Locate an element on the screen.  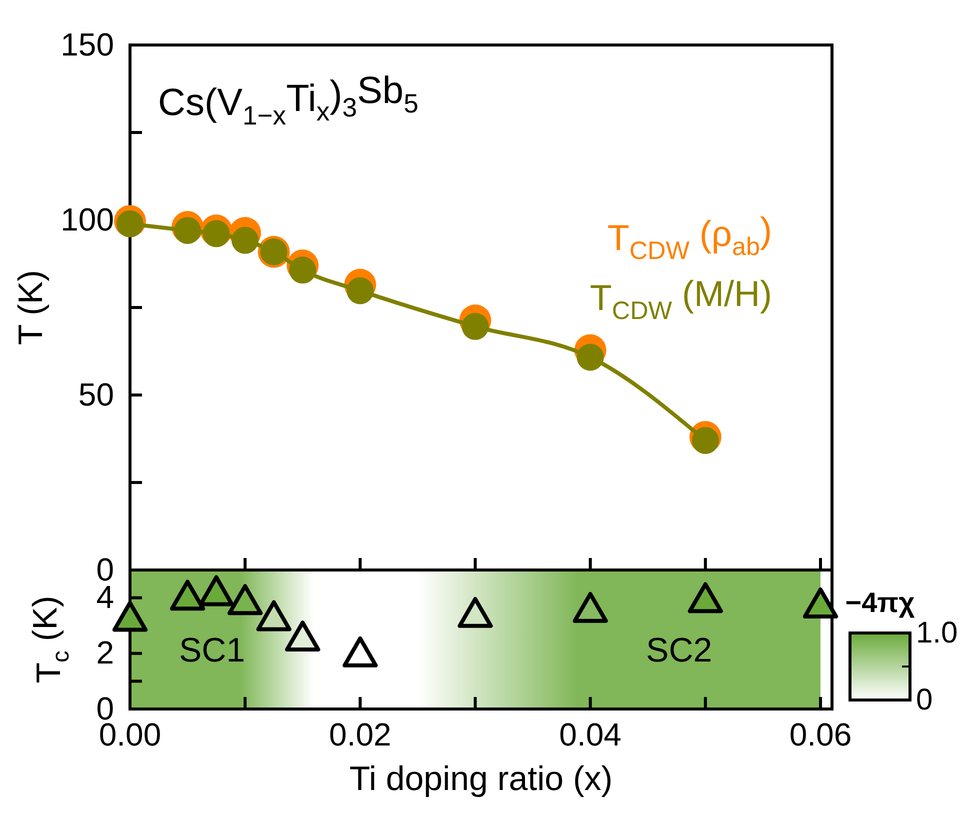
y-tick-label: 0 is located at coordinates (105, 569).